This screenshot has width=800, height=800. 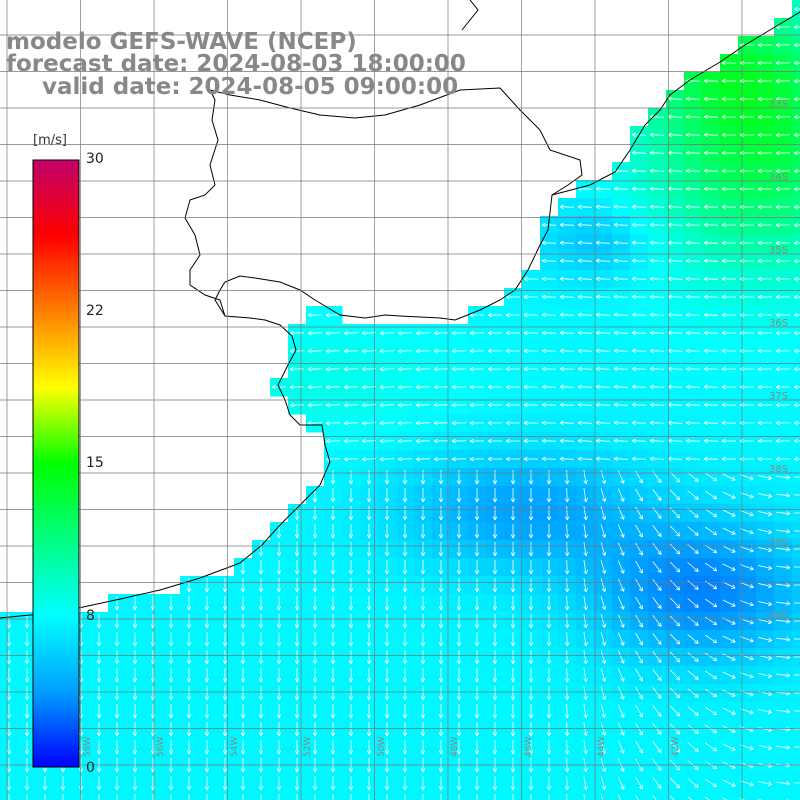 What do you see at coordinates (95, 159) in the screenshot?
I see `colorbar-tick-30: 30` at bounding box center [95, 159].